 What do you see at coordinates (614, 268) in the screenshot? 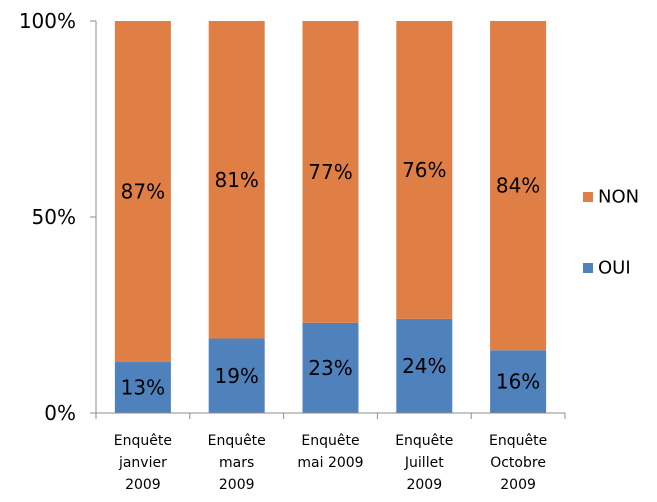
I see `legend-label-oui: OUI` at bounding box center [614, 268].